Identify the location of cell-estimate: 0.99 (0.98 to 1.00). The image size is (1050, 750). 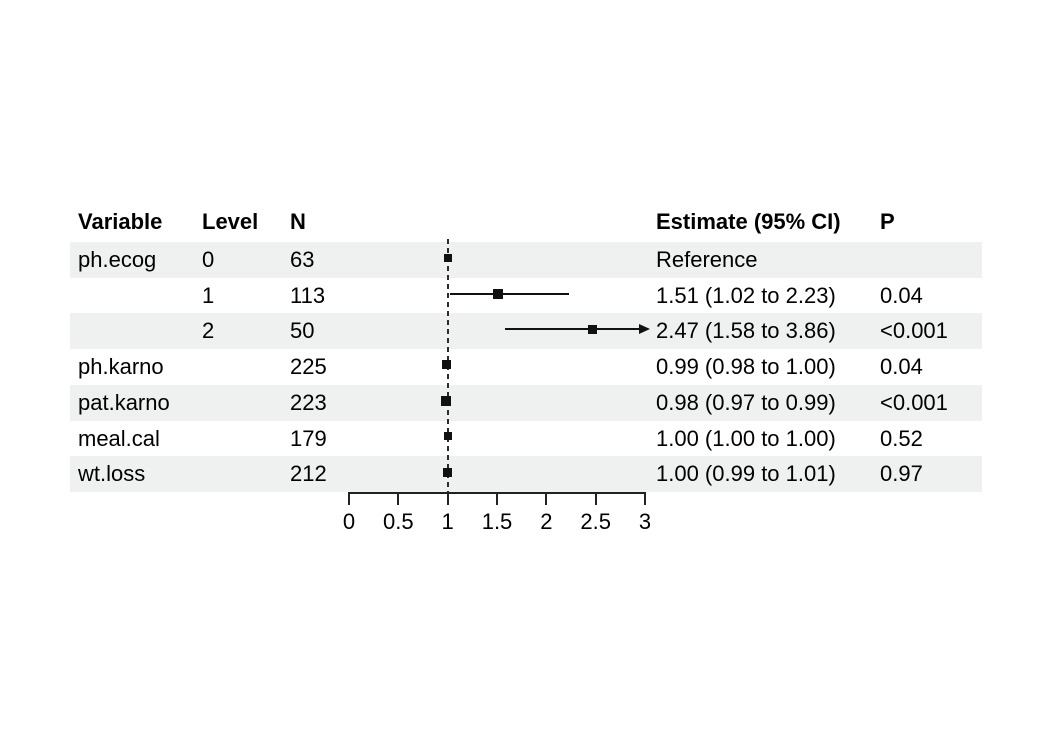
(746, 367).